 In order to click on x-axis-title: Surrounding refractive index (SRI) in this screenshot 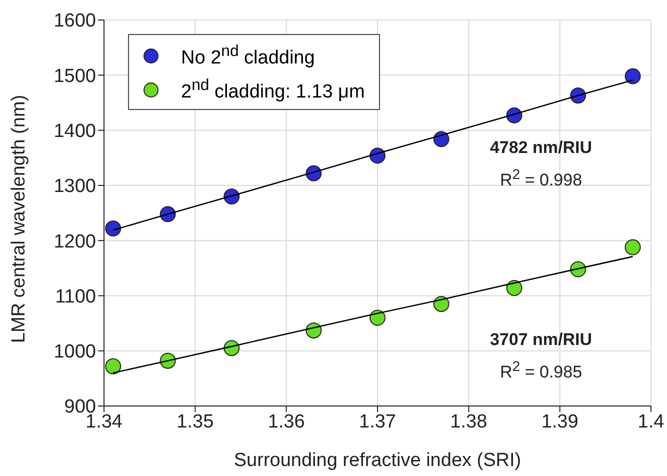, I will do `click(378, 460)`.